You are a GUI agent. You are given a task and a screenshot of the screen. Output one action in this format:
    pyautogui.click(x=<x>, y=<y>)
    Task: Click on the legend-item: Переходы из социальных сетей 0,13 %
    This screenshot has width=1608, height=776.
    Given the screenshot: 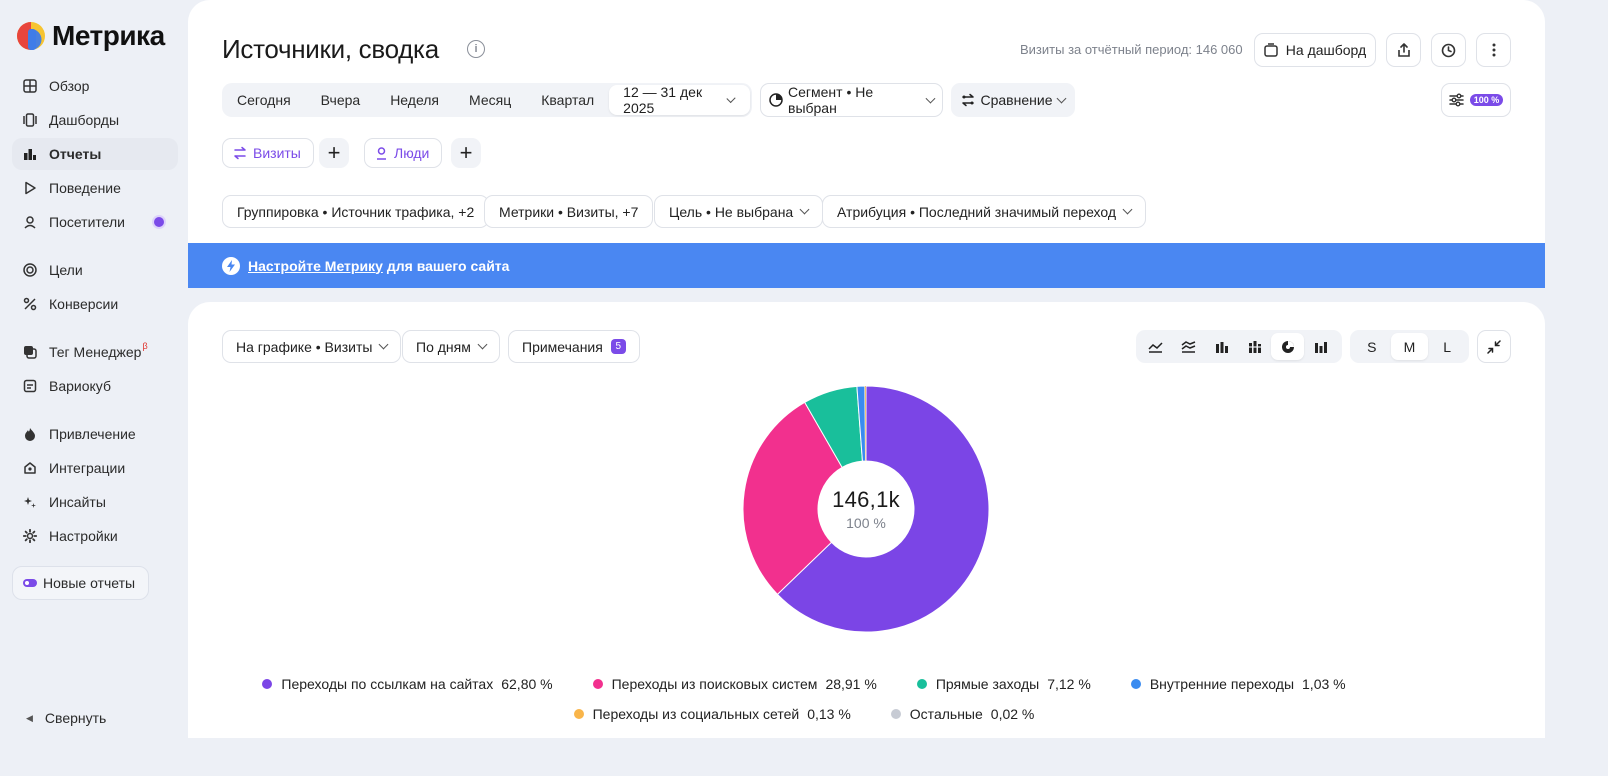 What is the action you would take?
    pyautogui.click(x=712, y=714)
    